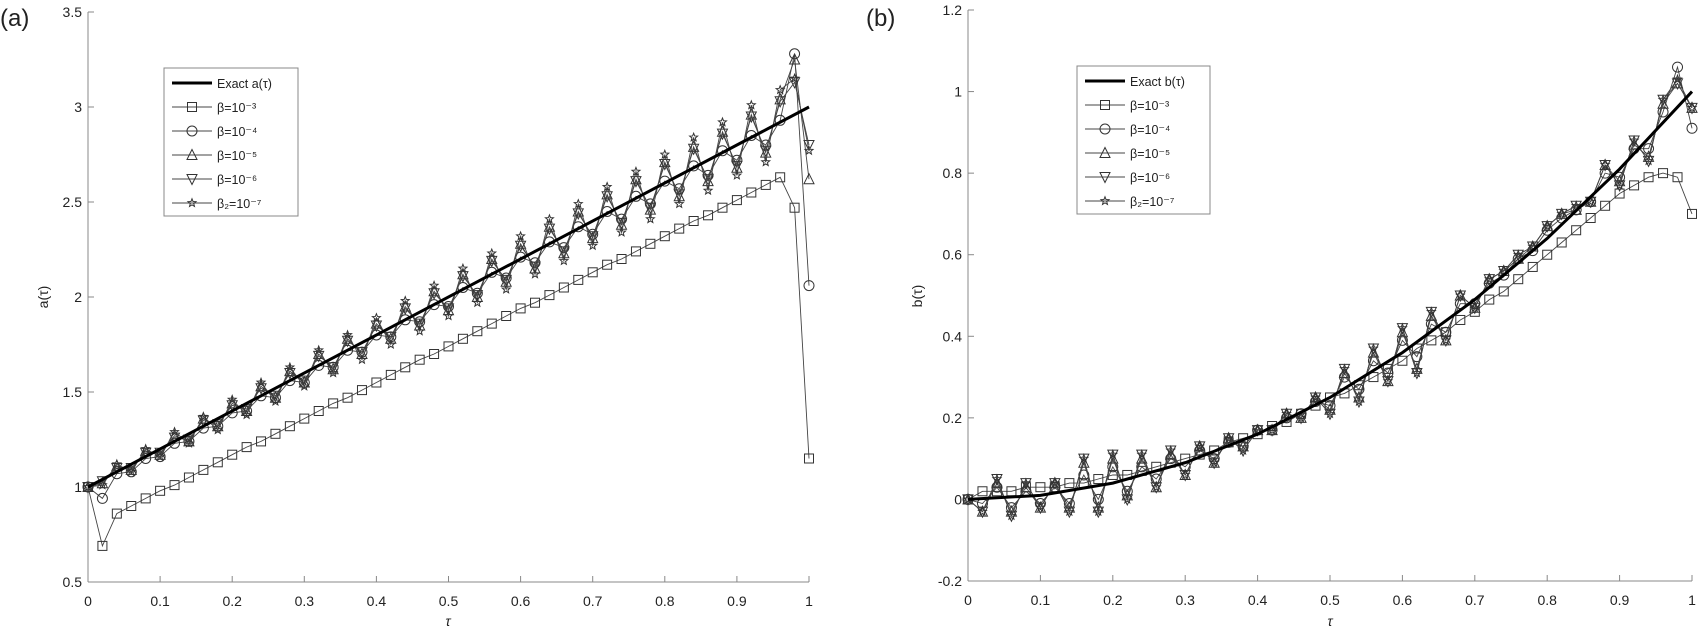 The height and width of the screenshot is (634, 1698). I want to click on panel-a-x-tick-label: 0, so click(88, 601).